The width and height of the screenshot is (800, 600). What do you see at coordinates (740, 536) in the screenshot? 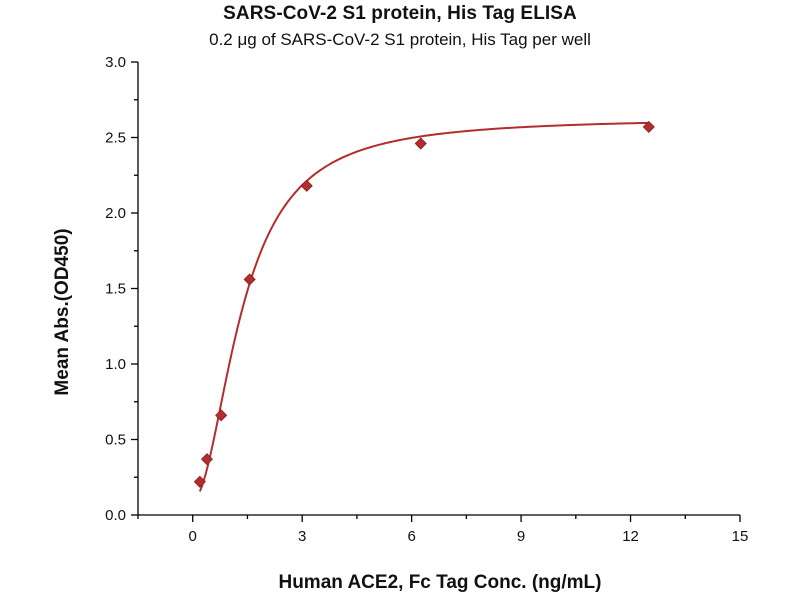
I see `x-tick-label: 15` at bounding box center [740, 536].